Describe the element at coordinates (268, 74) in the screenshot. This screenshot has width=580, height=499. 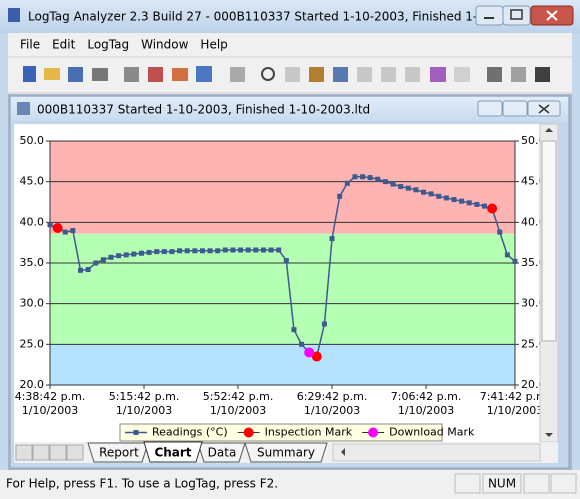
I see `tool-zoom` at that location.